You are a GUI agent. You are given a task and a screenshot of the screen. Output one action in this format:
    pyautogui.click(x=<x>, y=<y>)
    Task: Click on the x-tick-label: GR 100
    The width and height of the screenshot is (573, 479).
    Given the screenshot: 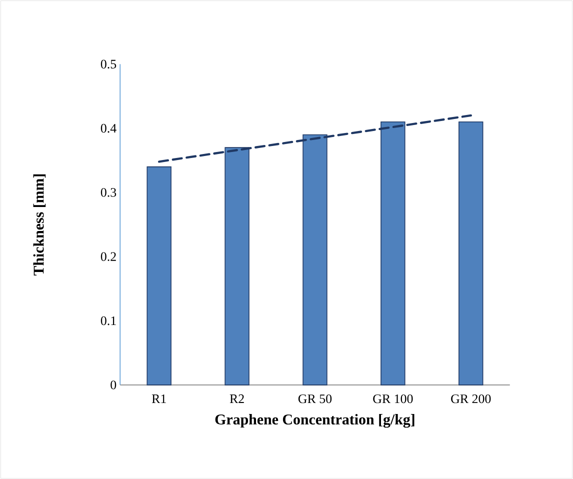 What is the action you would take?
    pyautogui.click(x=393, y=399)
    